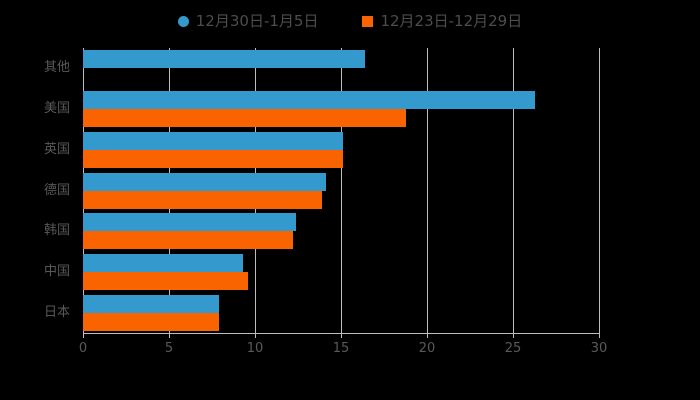 This screenshot has height=400, width=700. I want to click on y-category-label: 日本, so click(56, 312).